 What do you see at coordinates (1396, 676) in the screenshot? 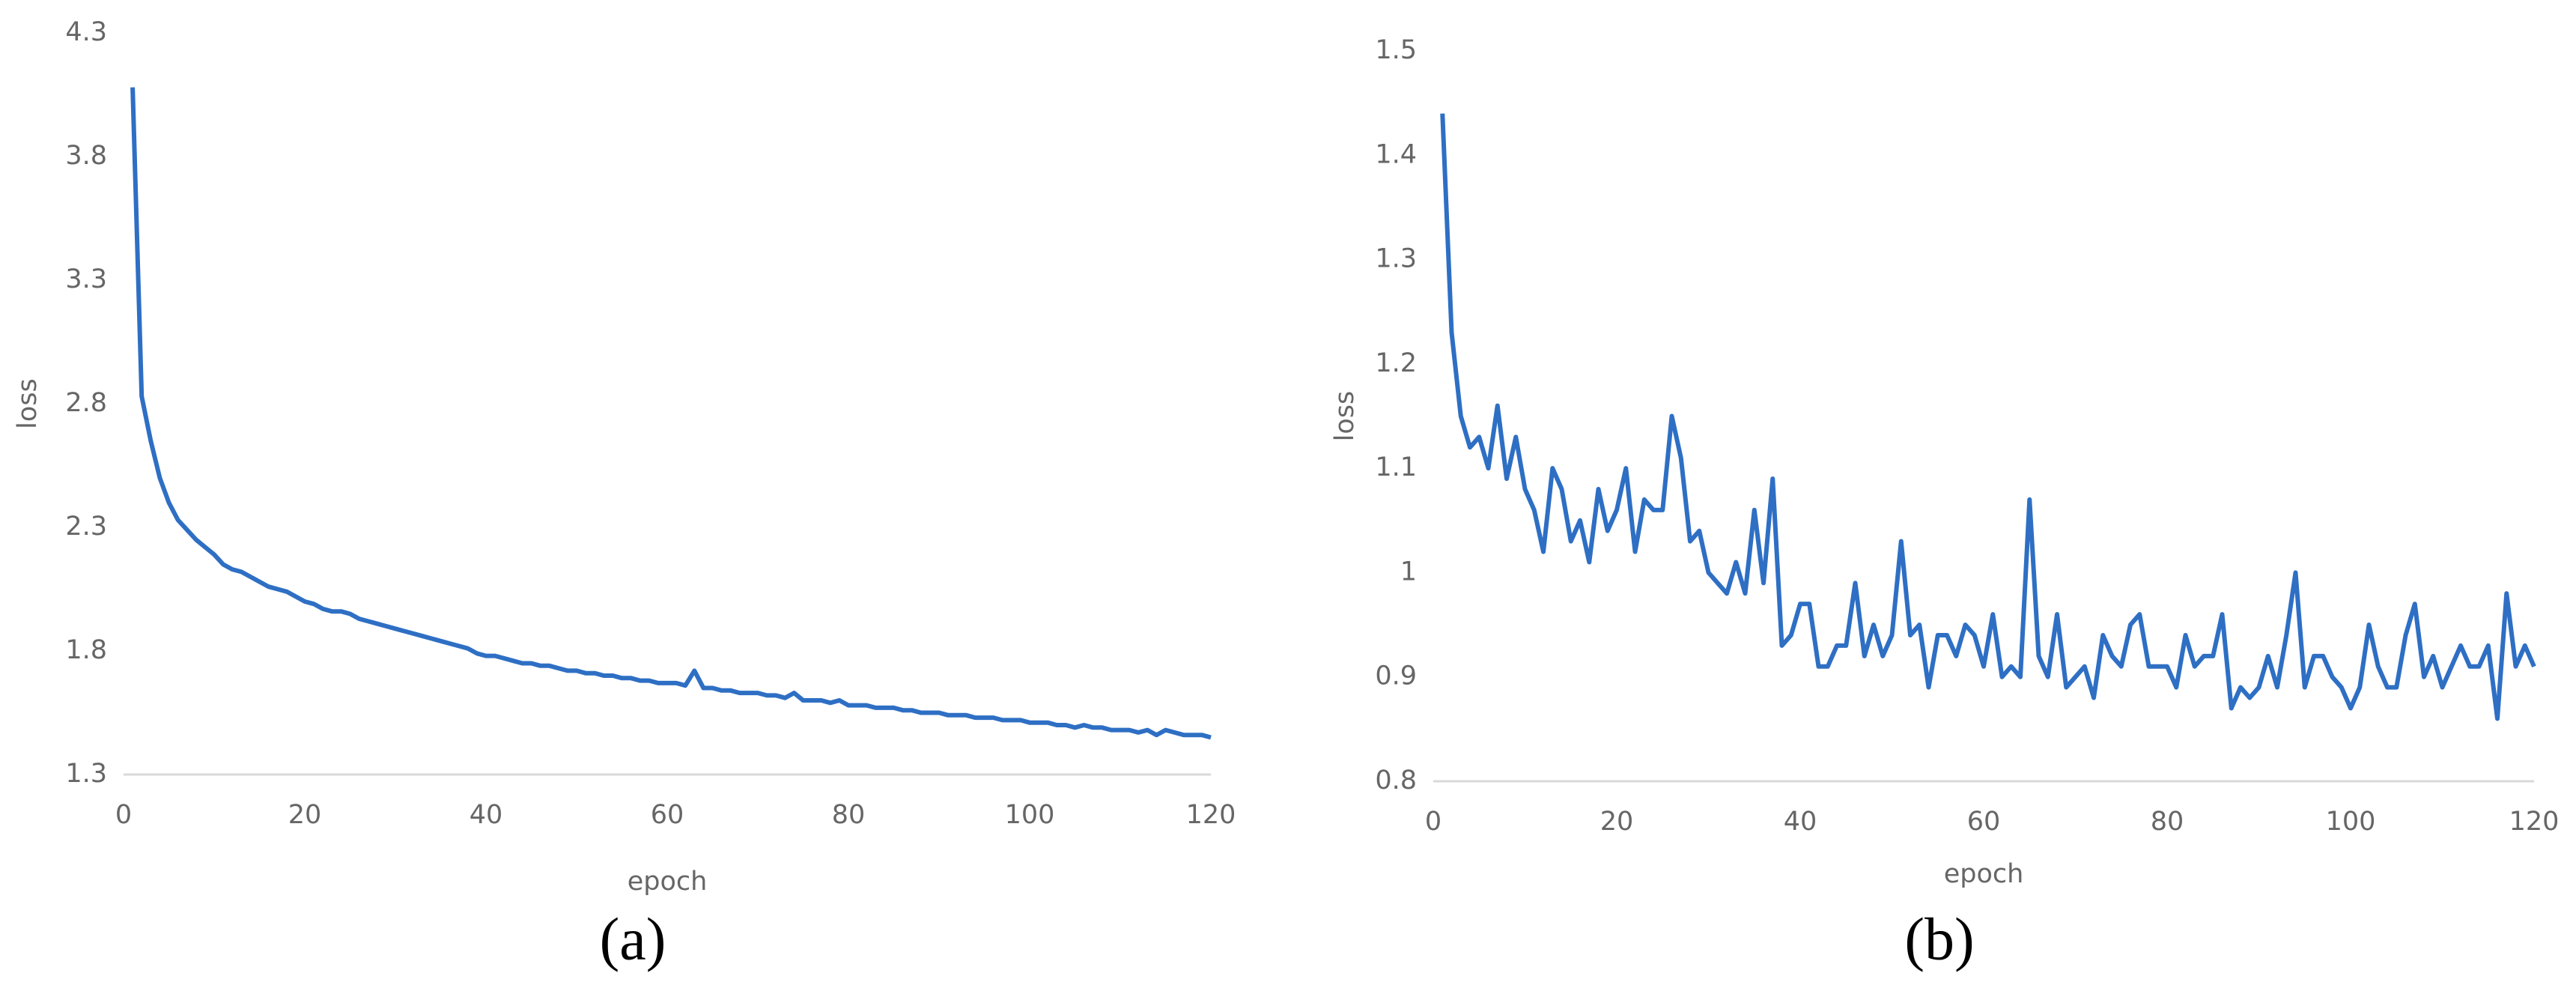
I see `y-tick-label: 0.9` at bounding box center [1396, 676].